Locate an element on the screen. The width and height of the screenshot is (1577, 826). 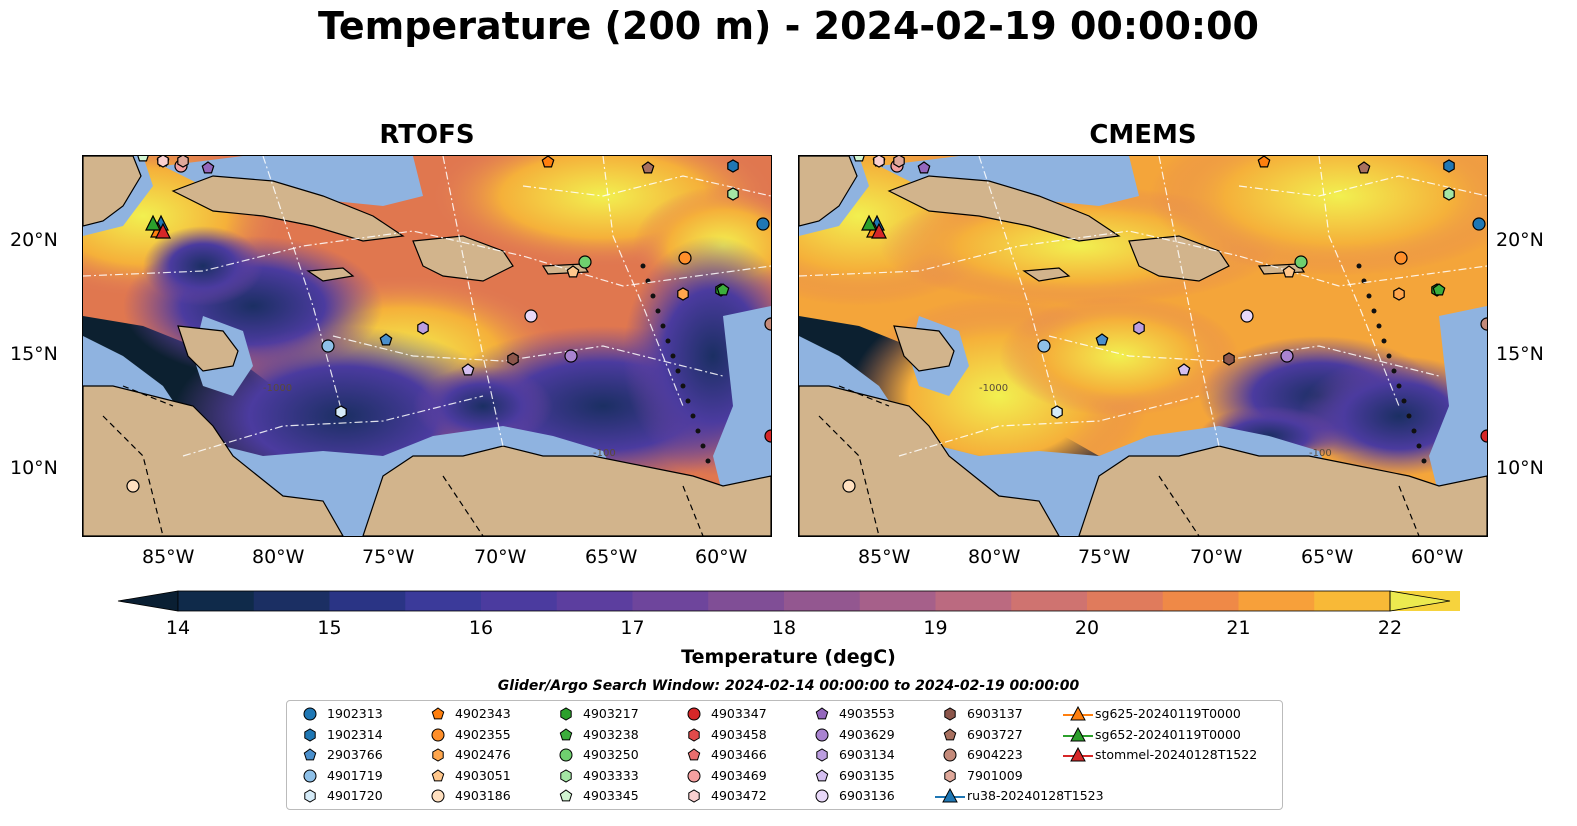
legend-label: 6903135 is located at coordinates (867, 775).